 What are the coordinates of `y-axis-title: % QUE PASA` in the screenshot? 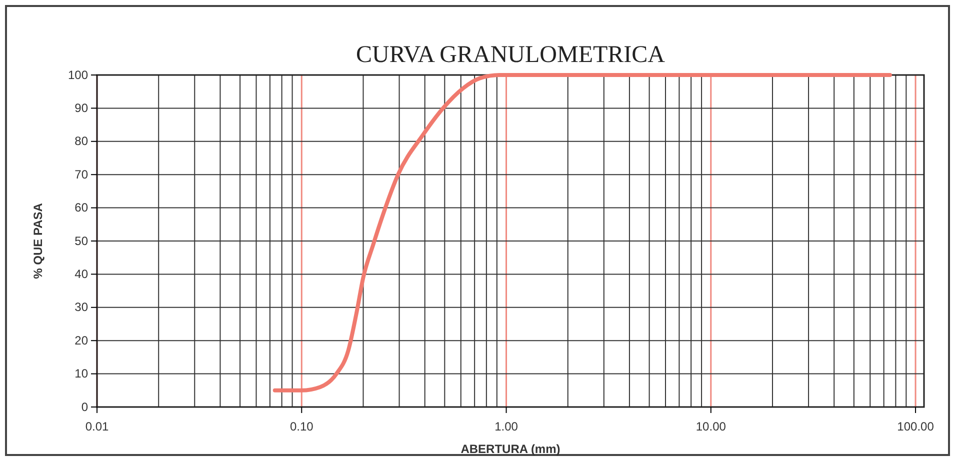 It's located at (38, 240).